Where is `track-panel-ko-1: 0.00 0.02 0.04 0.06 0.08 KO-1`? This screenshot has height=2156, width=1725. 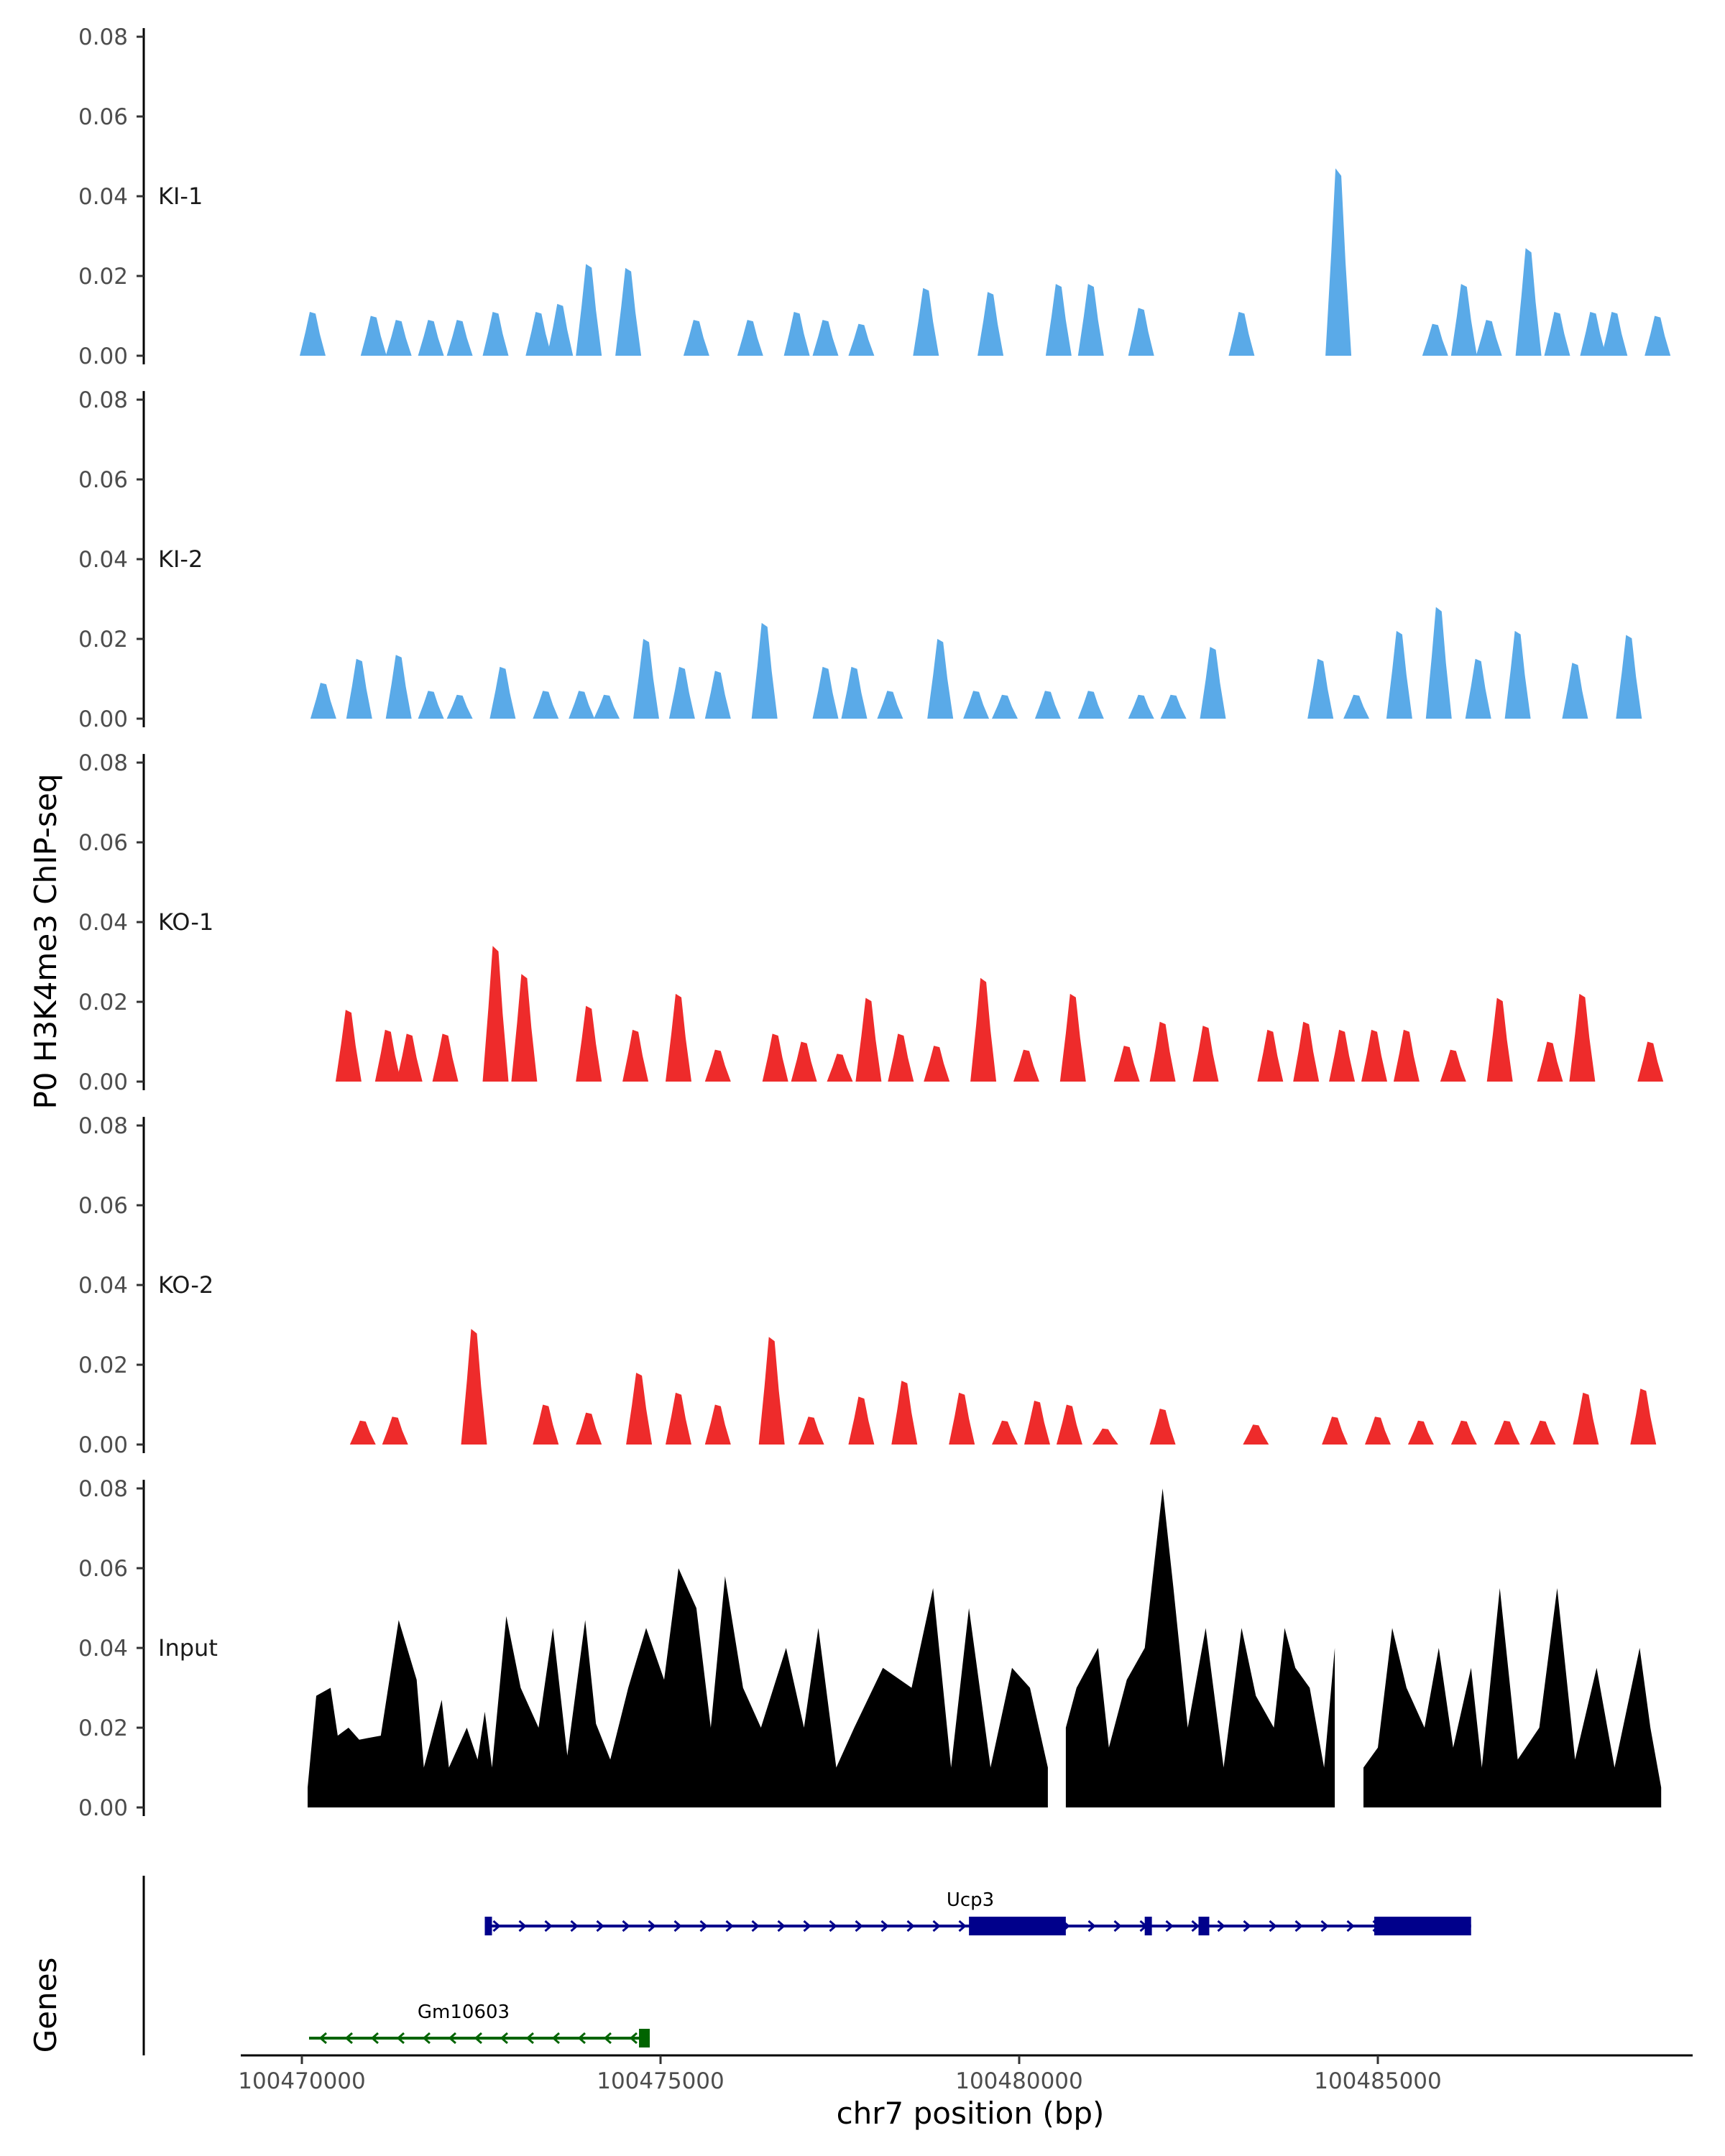
track-panel-ko-1: 0.00 0.02 0.04 0.06 0.08 KO-1 is located at coordinates (871, 922).